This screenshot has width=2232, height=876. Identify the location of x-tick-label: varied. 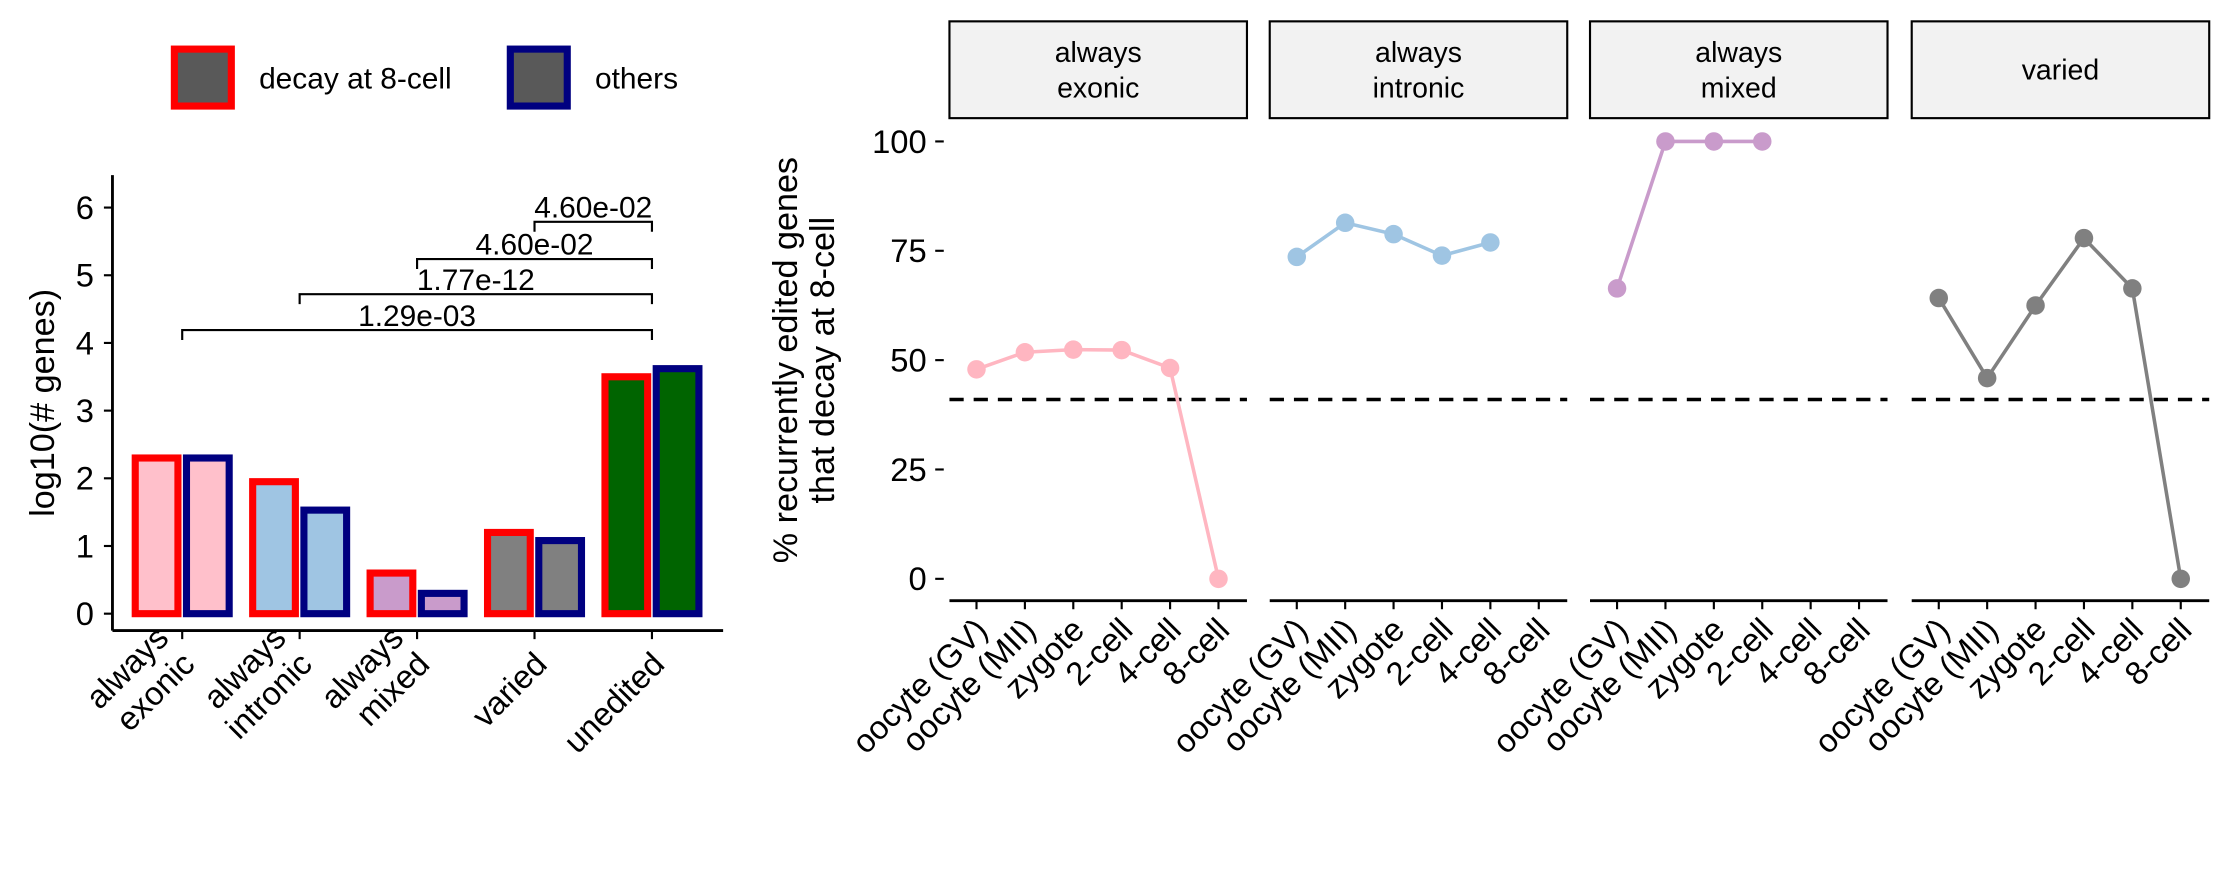
(509, 689).